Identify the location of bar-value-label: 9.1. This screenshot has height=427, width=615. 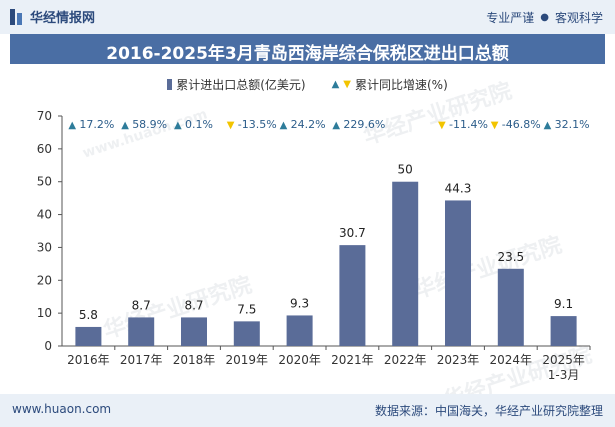
(563, 304).